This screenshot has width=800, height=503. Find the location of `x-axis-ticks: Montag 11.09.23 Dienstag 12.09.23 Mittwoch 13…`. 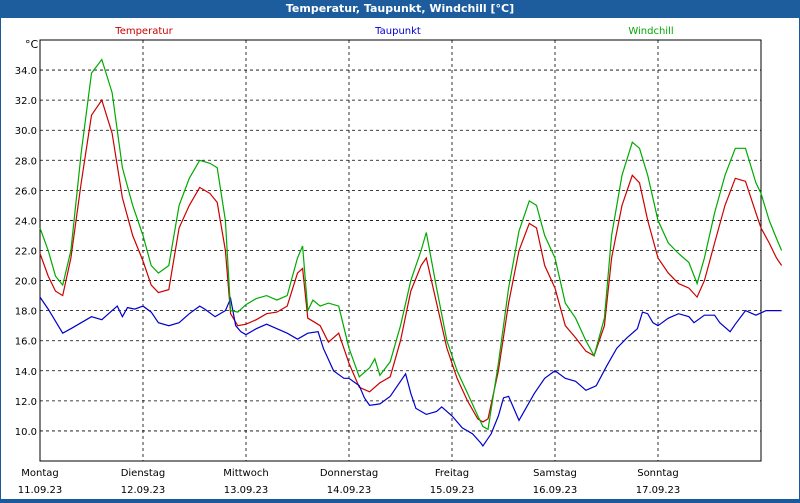

x-axis-ticks: Montag 11.09.23 Dienstag 12.09.23 Mittwoch 13… is located at coordinates (349, 482).